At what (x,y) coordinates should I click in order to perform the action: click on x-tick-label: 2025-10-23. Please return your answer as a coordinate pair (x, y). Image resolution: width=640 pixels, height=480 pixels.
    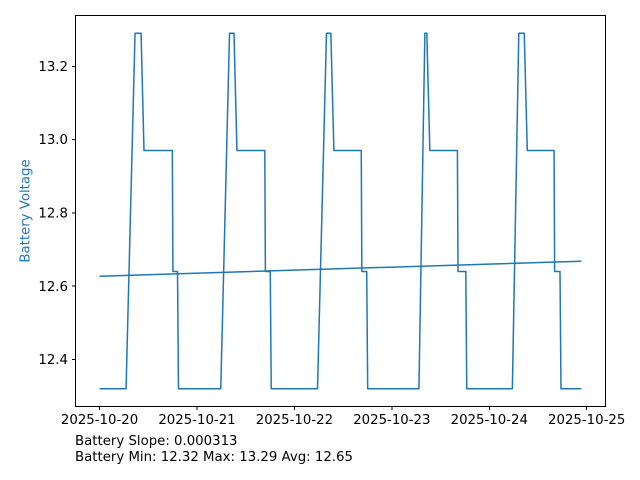
    Looking at the image, I should click on (391, 420).